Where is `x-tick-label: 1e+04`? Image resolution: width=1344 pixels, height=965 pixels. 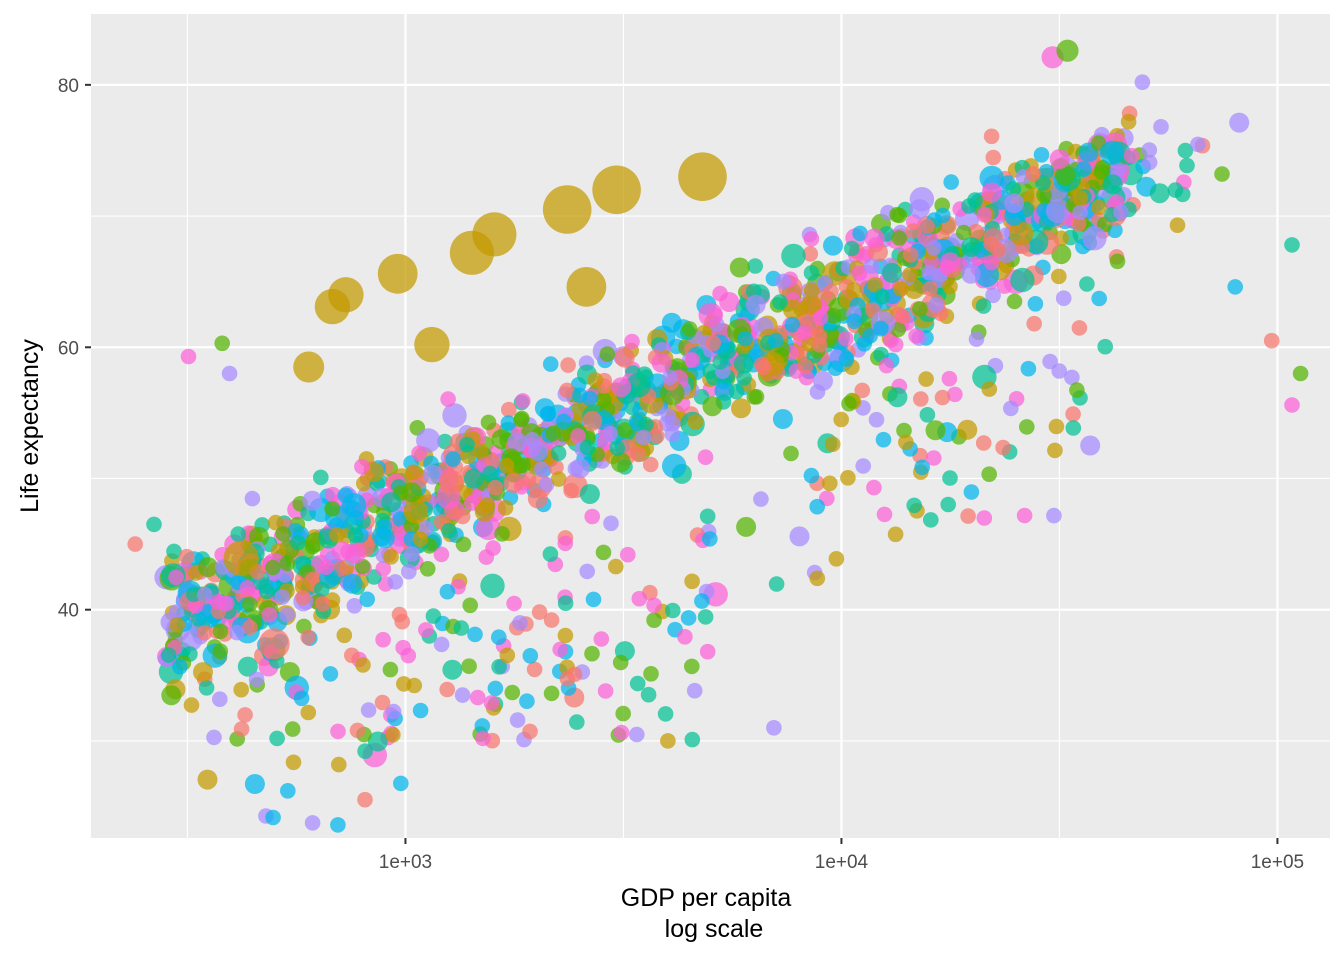 x-tick-label: 1e+04 is located at coordinates (842, 862).